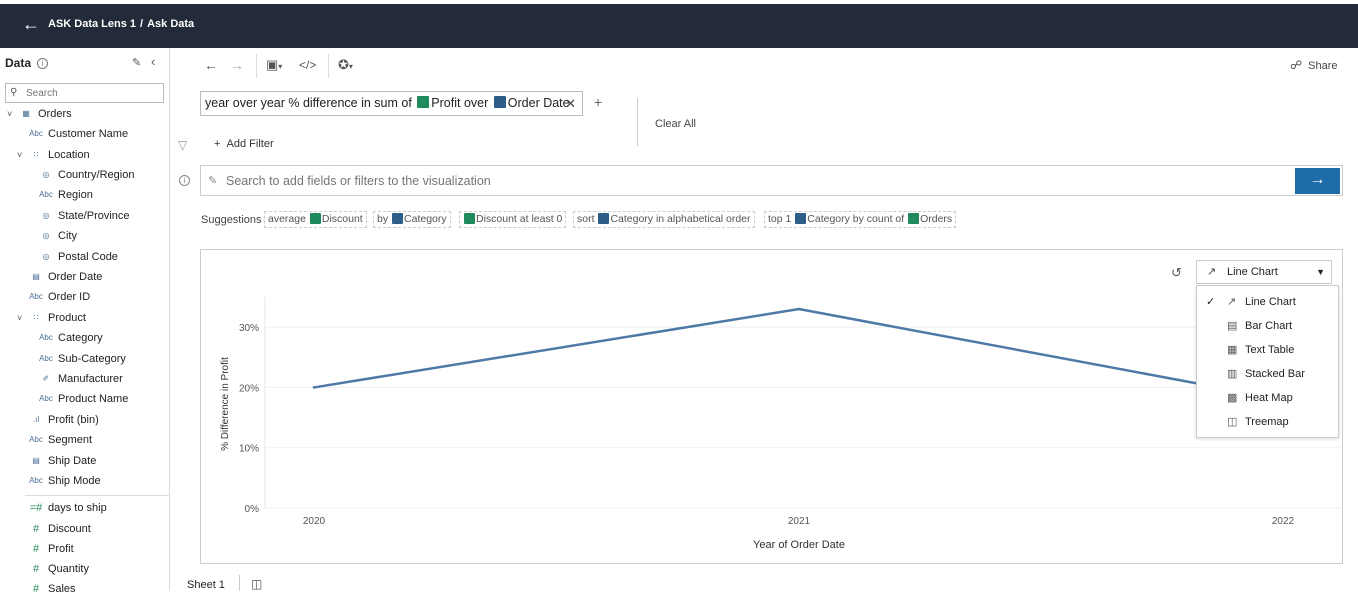  Describe the element at coordinates (1267, 302) in the screenshot. I see `menu-item-line-chart: ✓ ↗ Line Chart` at that location.